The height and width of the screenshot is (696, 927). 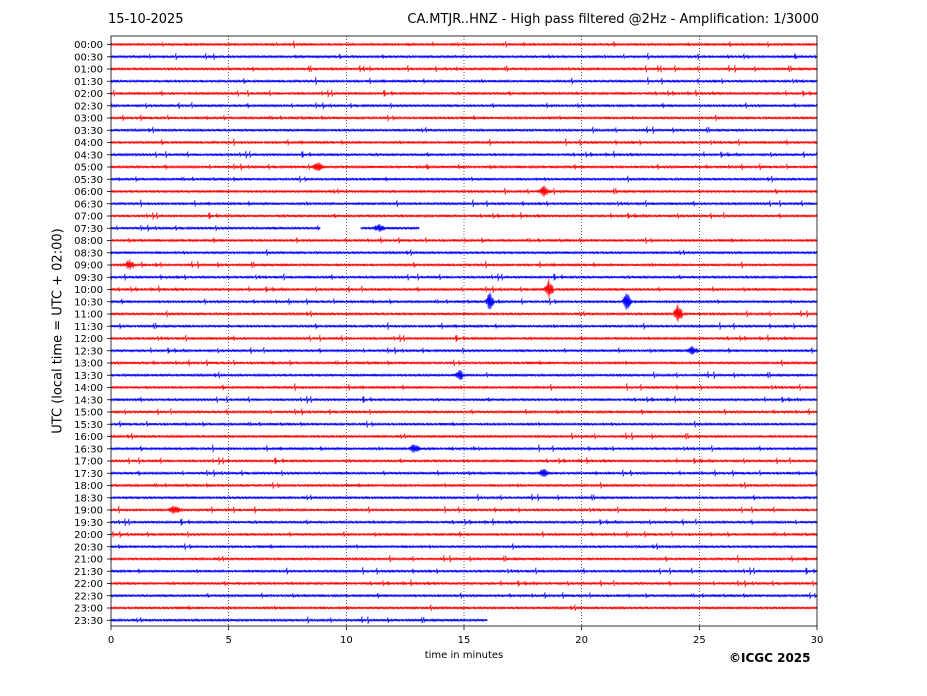 I want to click on y-tick-label: 03:30, so click(x=88, y=131).